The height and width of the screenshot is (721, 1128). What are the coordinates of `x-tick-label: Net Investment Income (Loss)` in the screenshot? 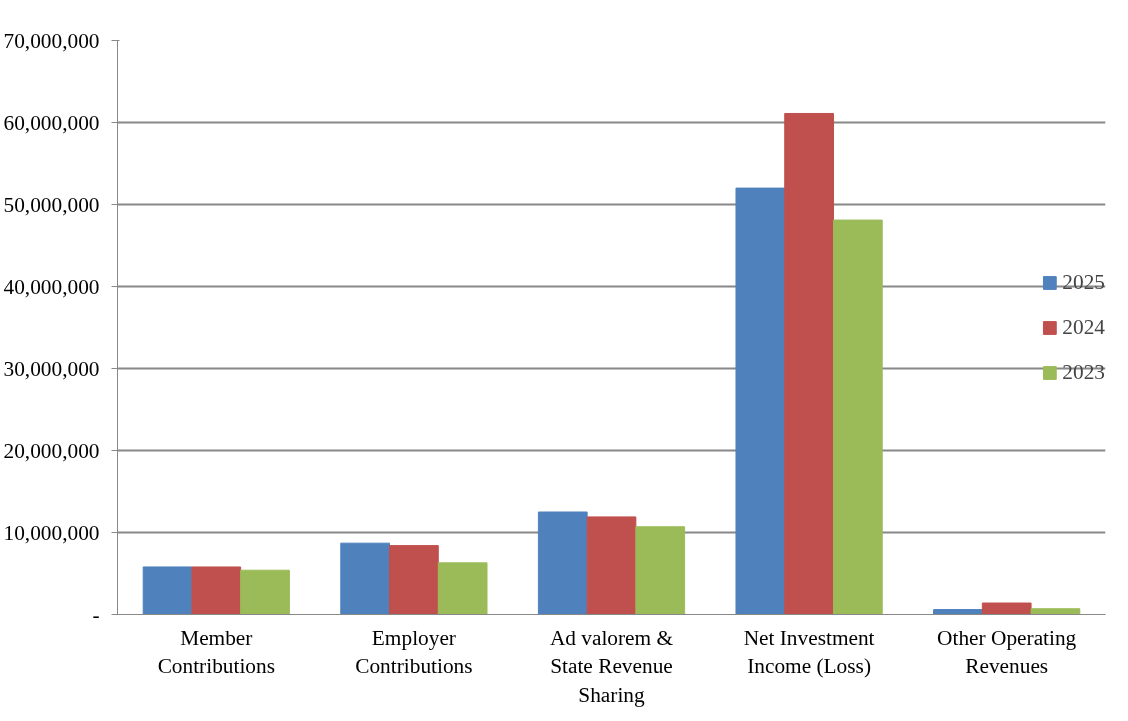 It's located at (809, 652).